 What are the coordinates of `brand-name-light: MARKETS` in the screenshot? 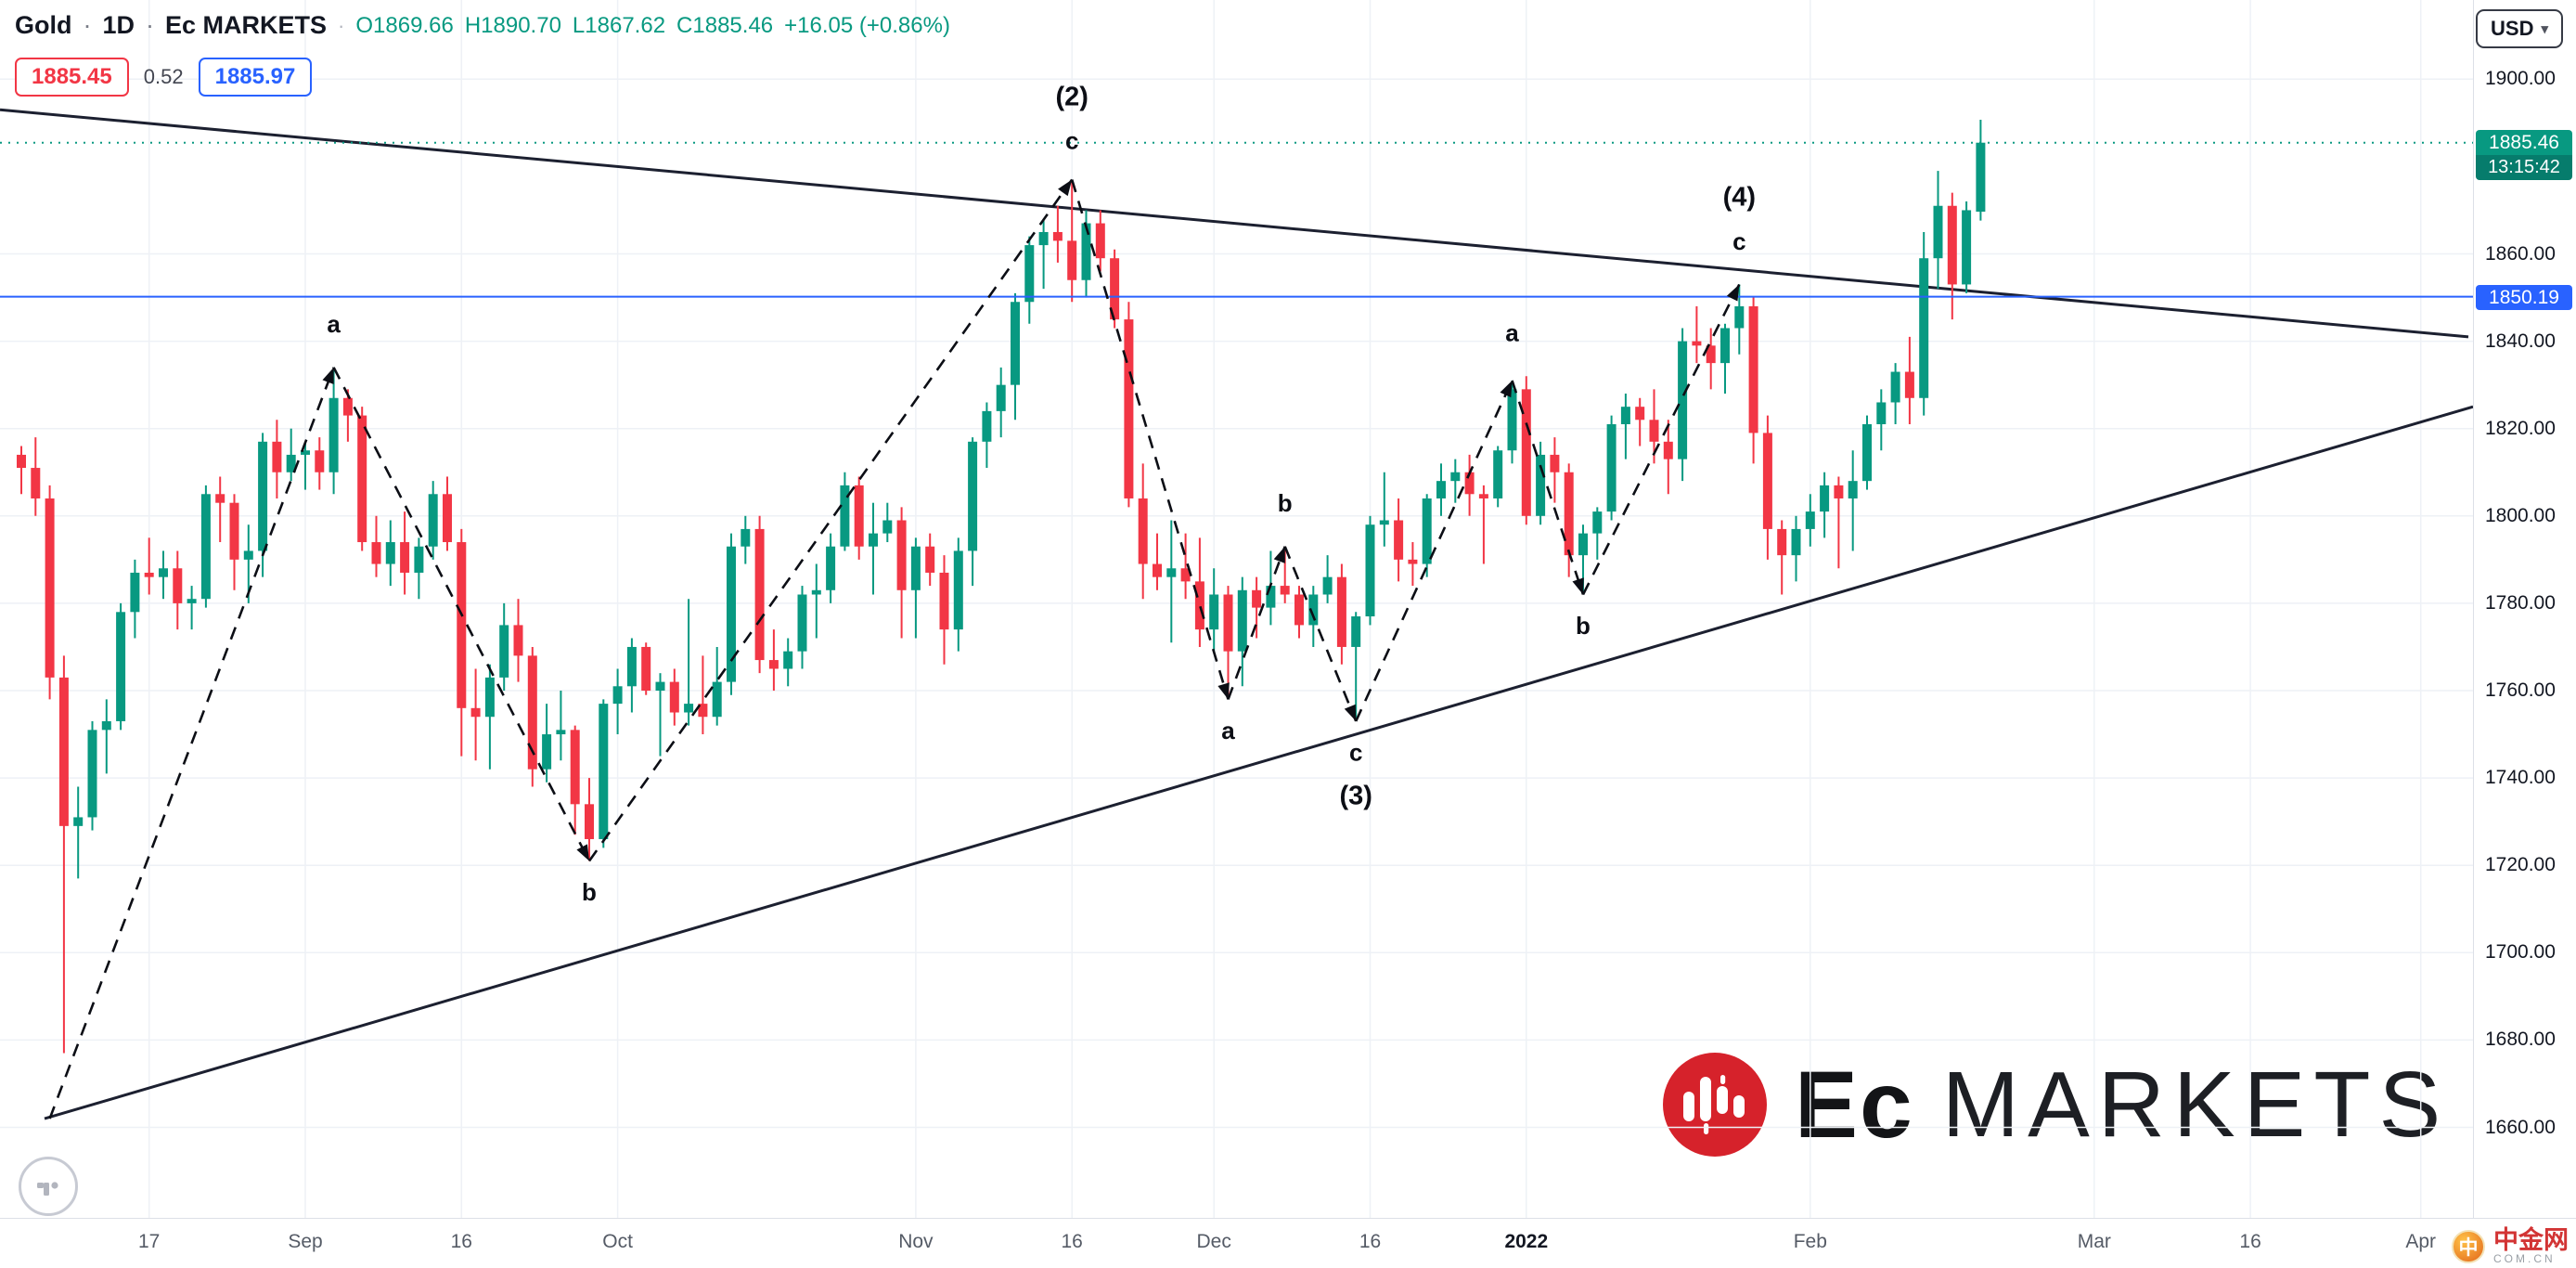 It's located at (2195, 1105).